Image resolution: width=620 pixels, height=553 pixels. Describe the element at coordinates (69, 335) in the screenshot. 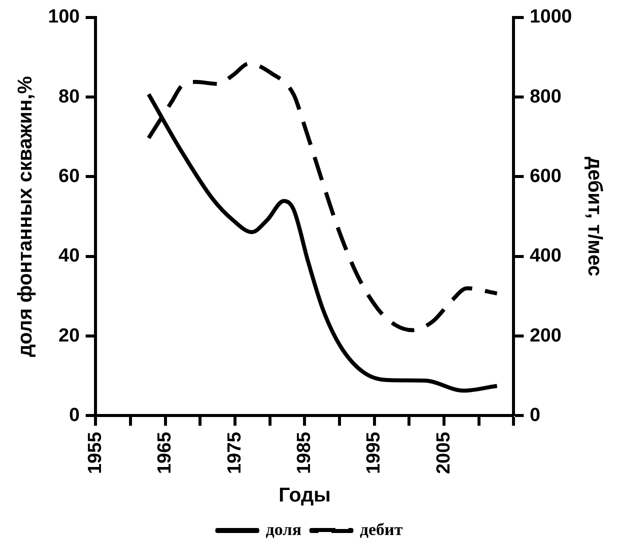

I see `y-tick-label: 20` at that location.